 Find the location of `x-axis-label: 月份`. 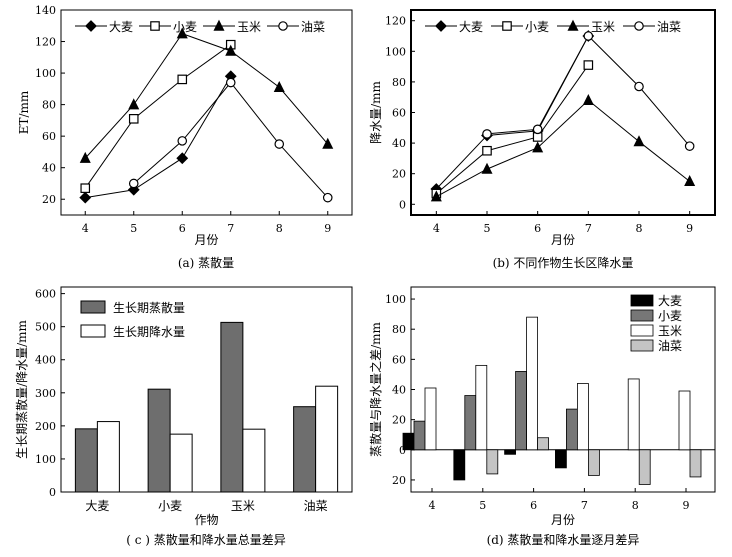

x-axis-label: 月份 is located at coordinates (563, 240).